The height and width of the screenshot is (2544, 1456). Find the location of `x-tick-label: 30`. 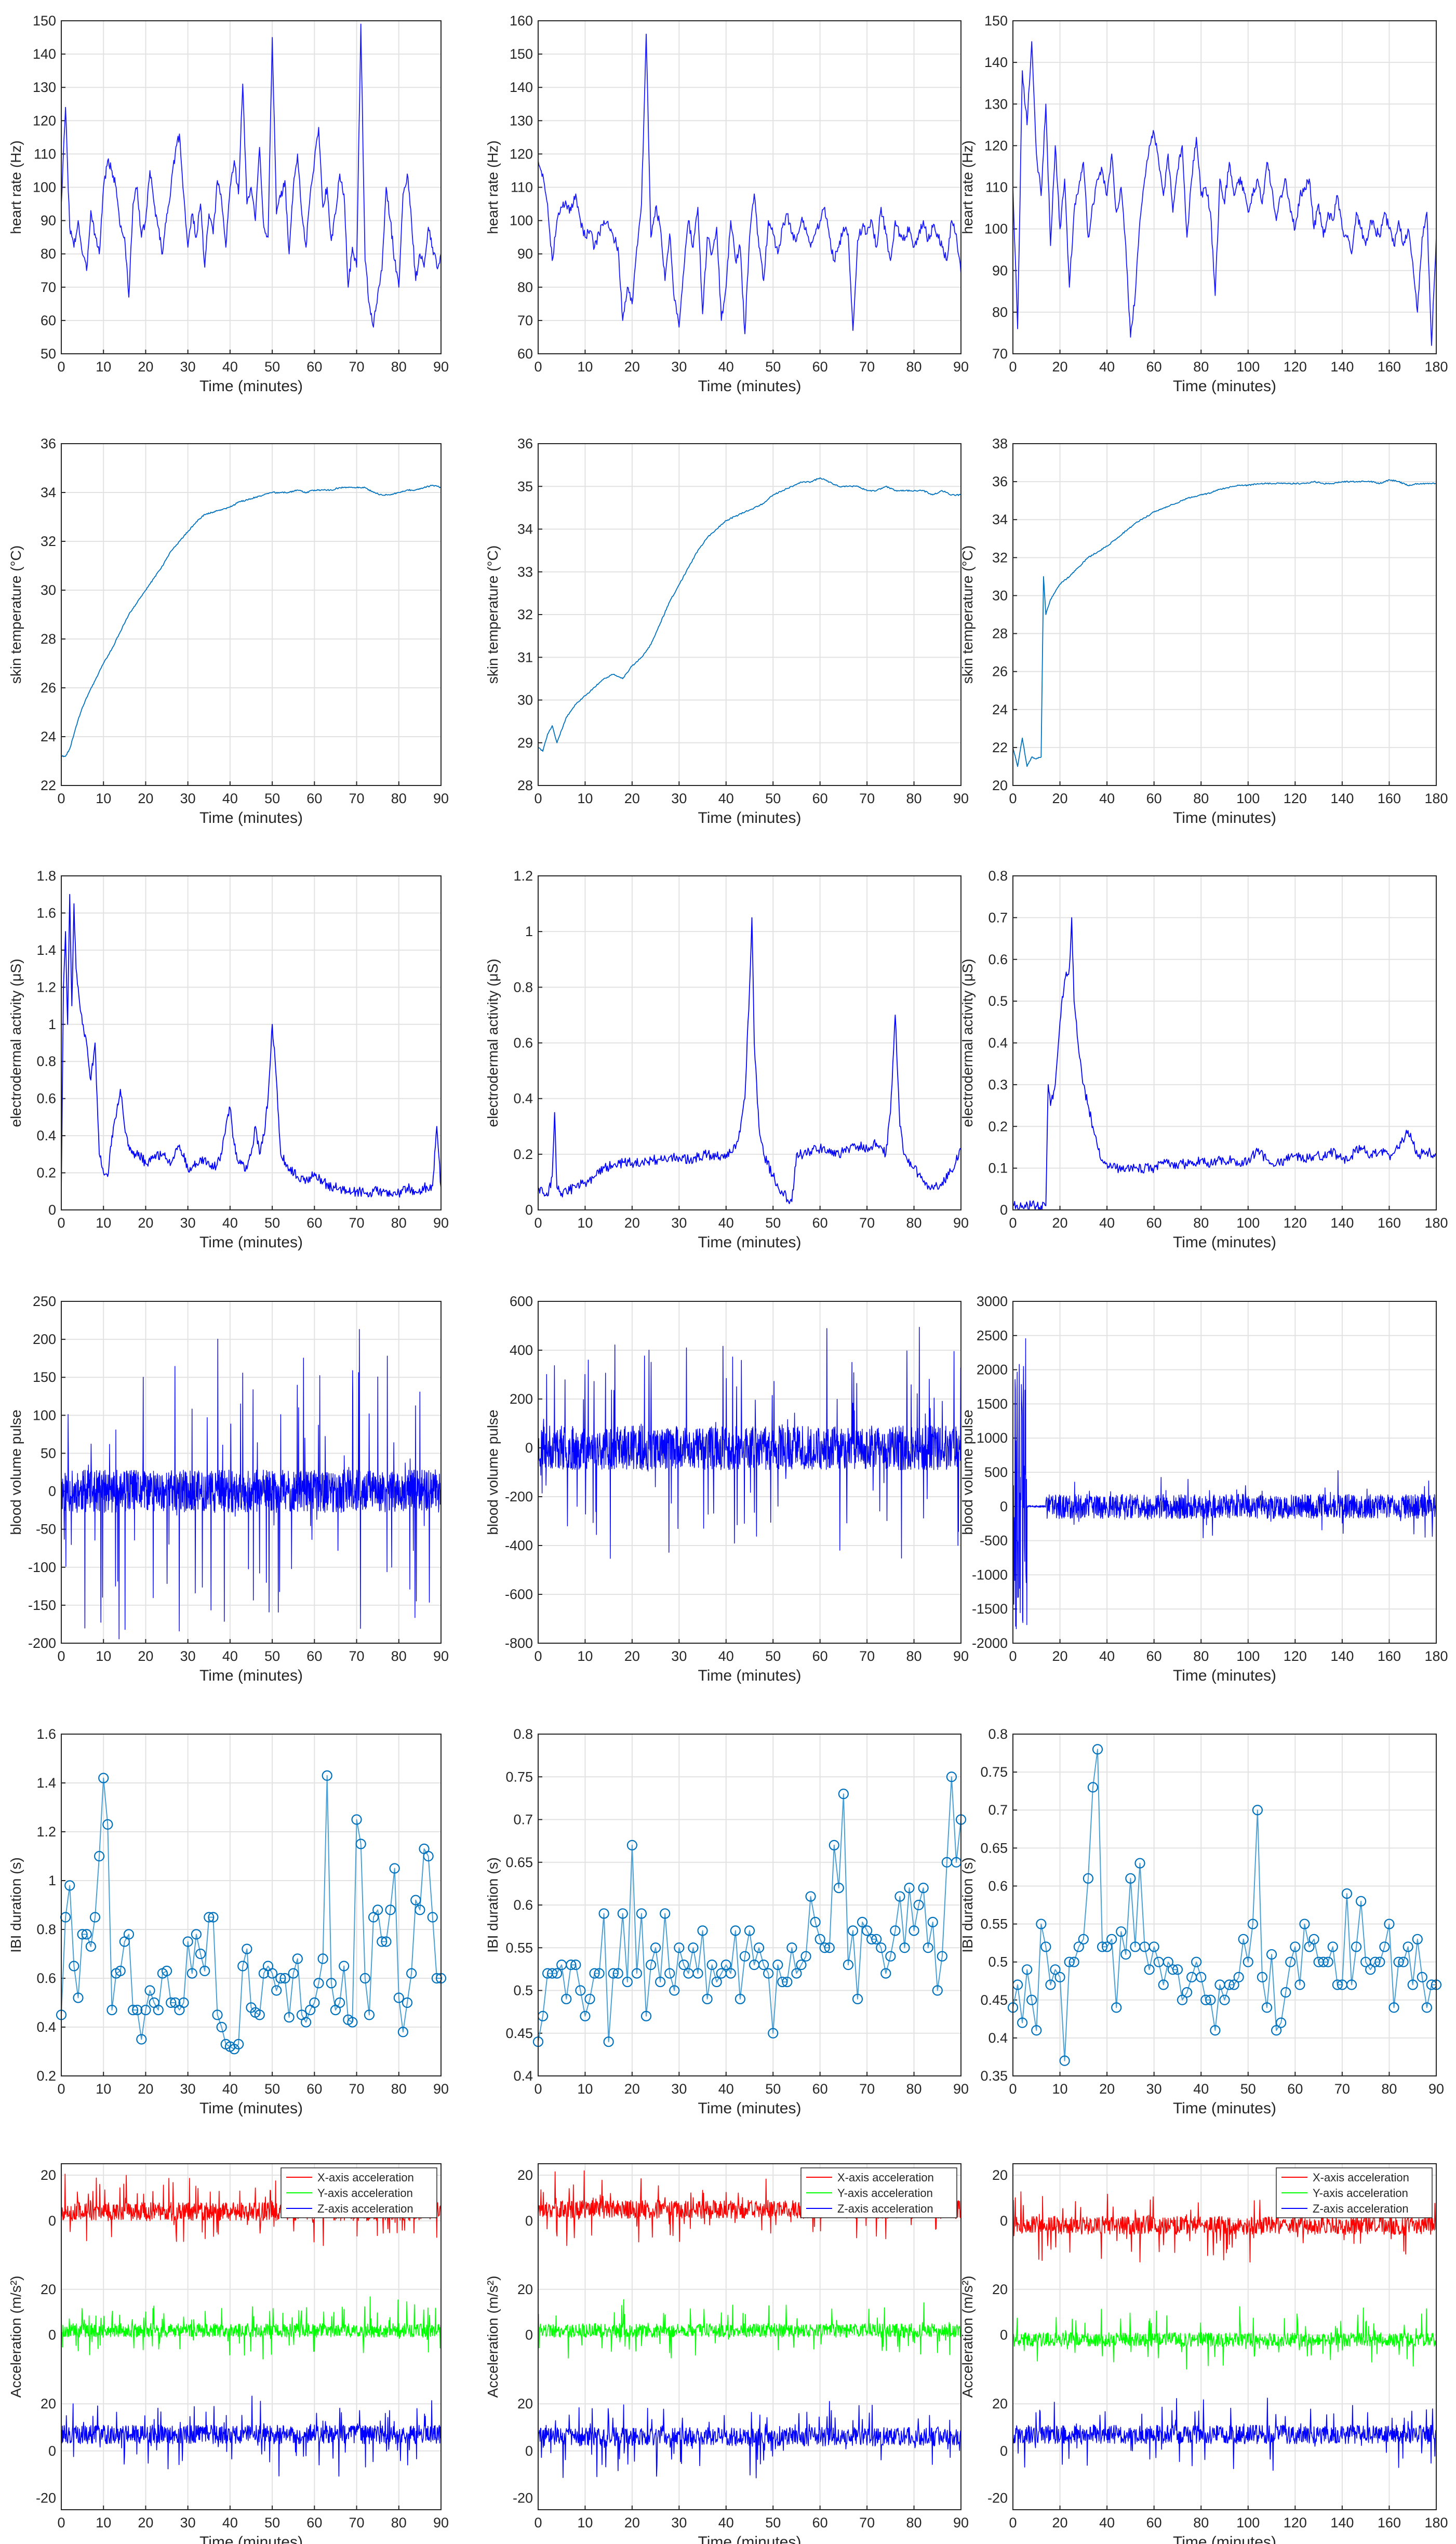

x-tick-label: 30 is located at coordinates (679, 2522).